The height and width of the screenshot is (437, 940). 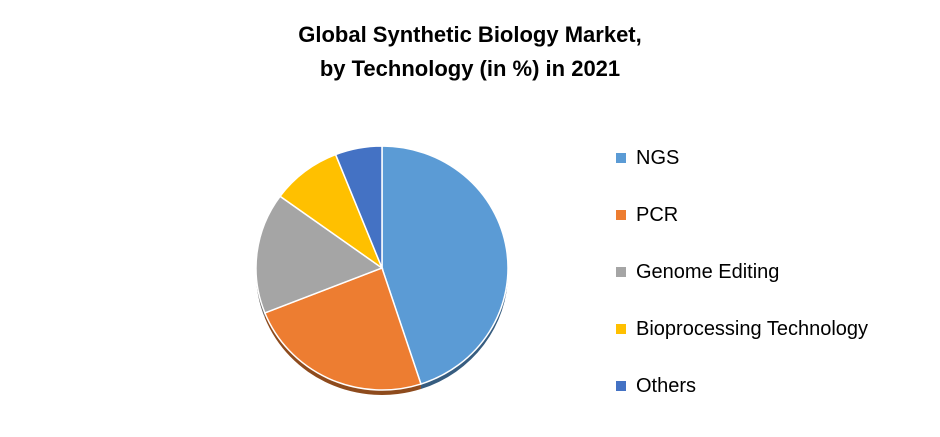 What do you see at coordinates (260, 293) in the screenshot?
I see `pie-slice-side-genome-editing` at bounding box center [260, 293].